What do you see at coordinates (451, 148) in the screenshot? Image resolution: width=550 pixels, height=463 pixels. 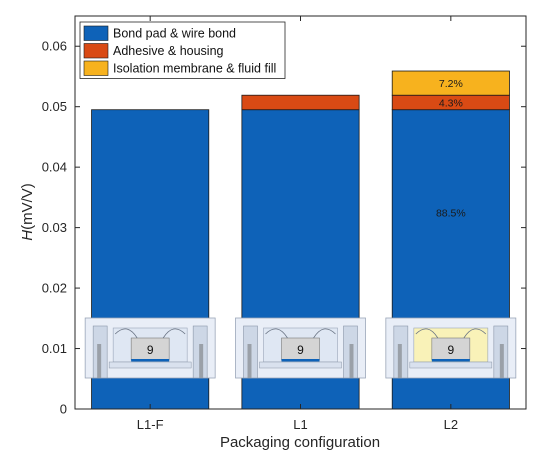 I see `segment-labels-layer: 88.5% 4.3% 7.2%` at bounding box center [451, 148].